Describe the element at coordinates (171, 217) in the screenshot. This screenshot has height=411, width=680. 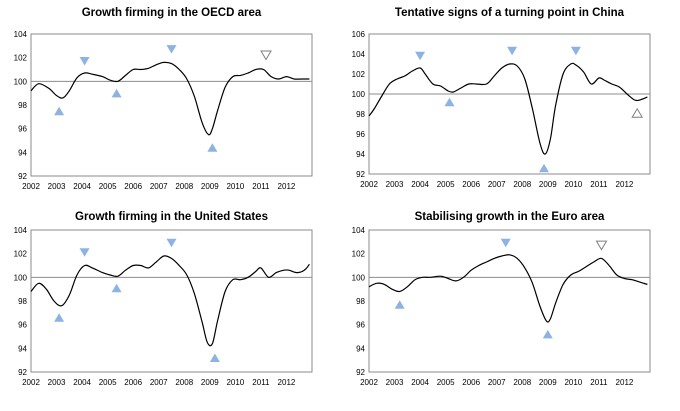
I see `chart-title-united-states: Growth firming in the United States` at that location.